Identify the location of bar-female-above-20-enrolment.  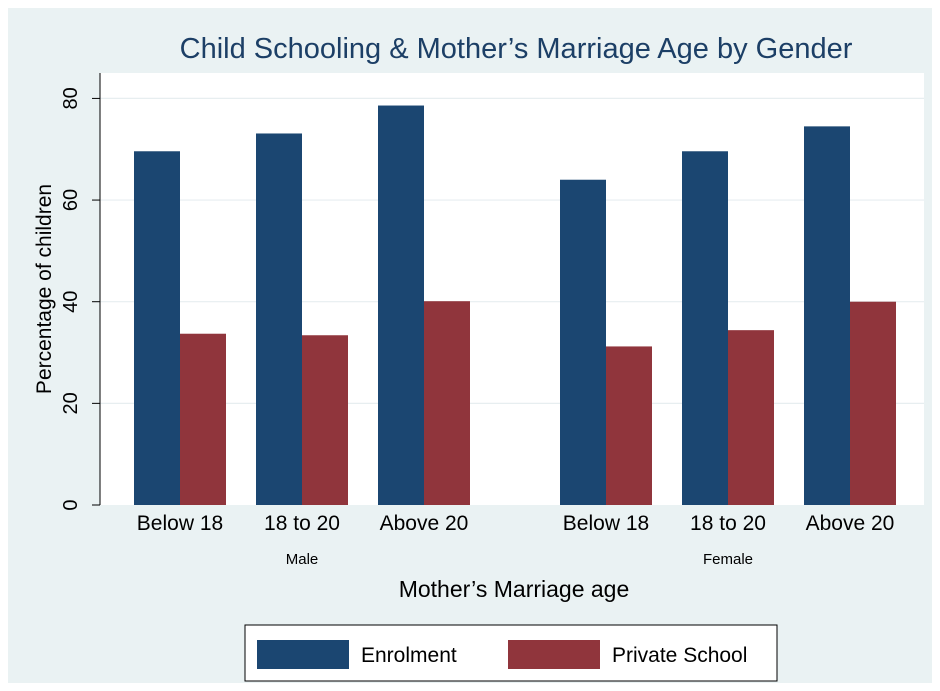
(827, 315).